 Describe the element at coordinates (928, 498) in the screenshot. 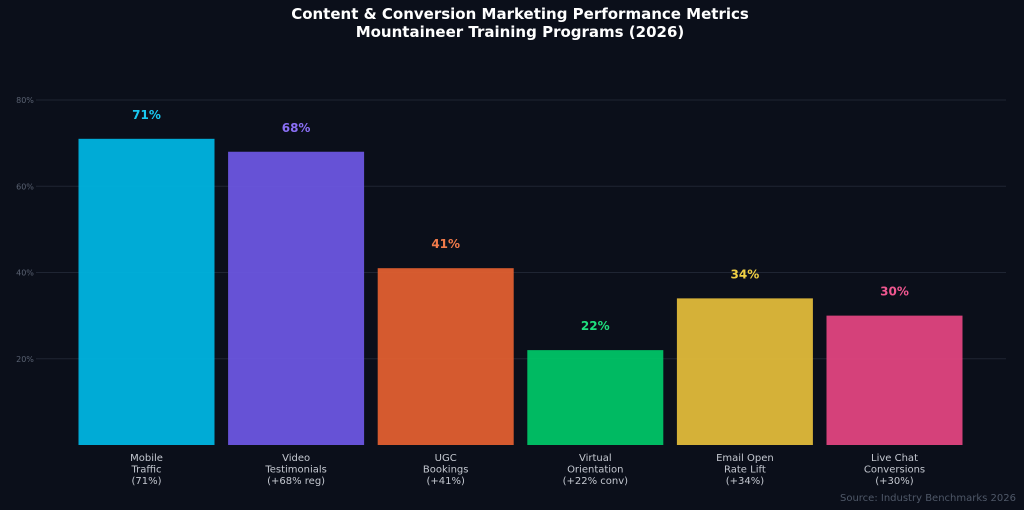

I see `source-note: Source: Industry Benchmarks 2026` at that location.